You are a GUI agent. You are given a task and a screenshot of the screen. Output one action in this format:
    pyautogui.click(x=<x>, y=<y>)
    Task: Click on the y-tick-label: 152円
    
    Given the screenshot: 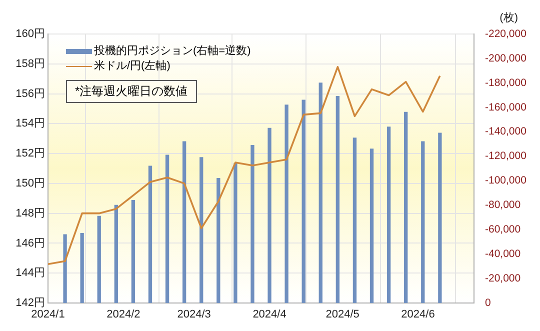 What is the action you would take?
    pyautogui.click(x=30, y=154)
    